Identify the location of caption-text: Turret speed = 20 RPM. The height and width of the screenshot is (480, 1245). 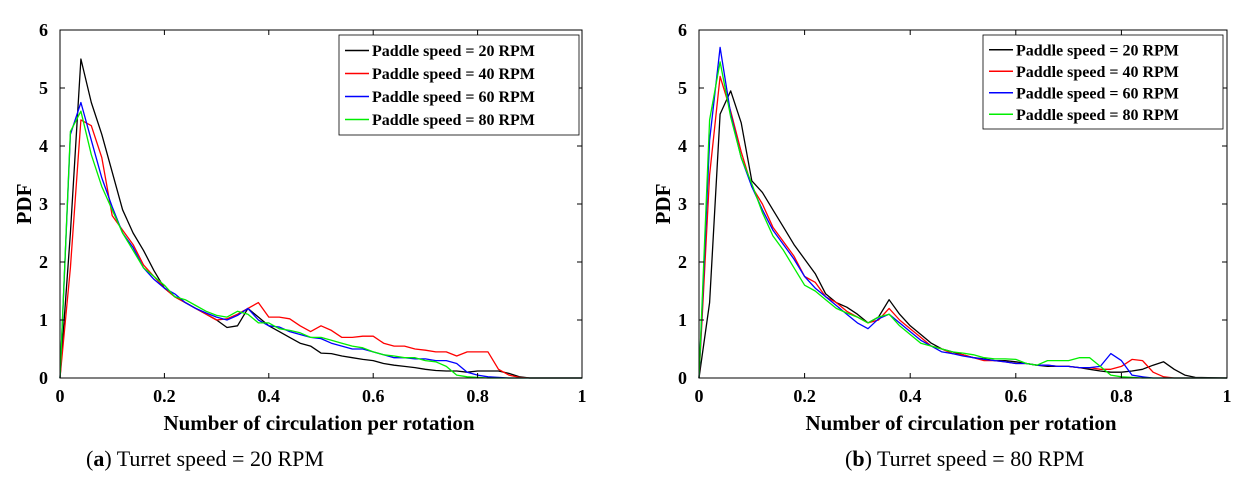
(218, 458).